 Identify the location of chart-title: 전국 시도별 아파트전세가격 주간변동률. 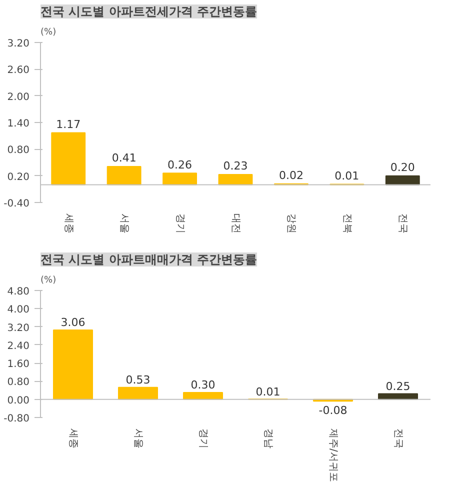
(149, 11).